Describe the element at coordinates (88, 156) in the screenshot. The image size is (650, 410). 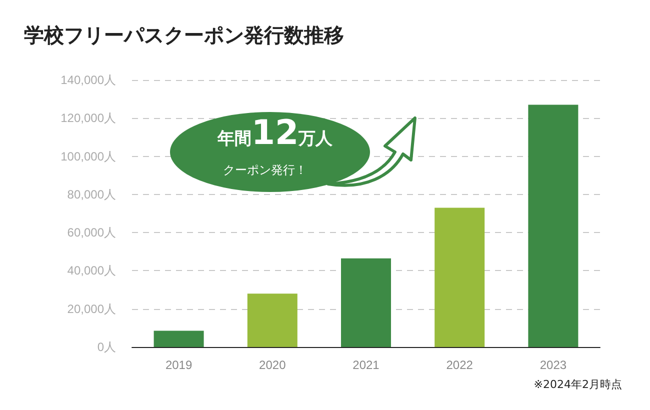
I see `y-tick-label: 100,000人` at that location.